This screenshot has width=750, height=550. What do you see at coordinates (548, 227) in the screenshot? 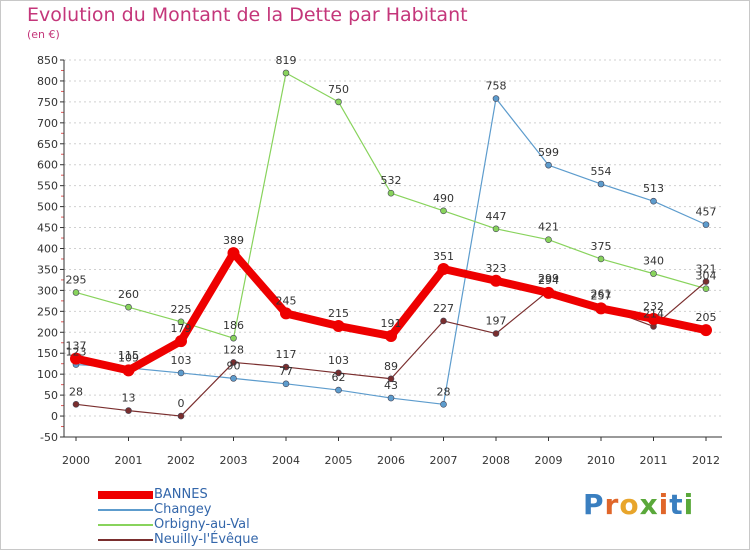
I see `data-label: 421` at bounding box center [548, 227].